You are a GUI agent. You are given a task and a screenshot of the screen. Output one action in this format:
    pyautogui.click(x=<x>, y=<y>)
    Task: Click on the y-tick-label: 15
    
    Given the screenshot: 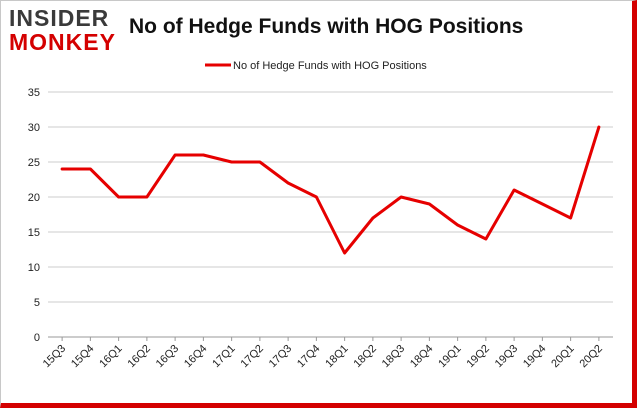 What is the action you would take?
    pyautogui.click(x=34, y=233)
    